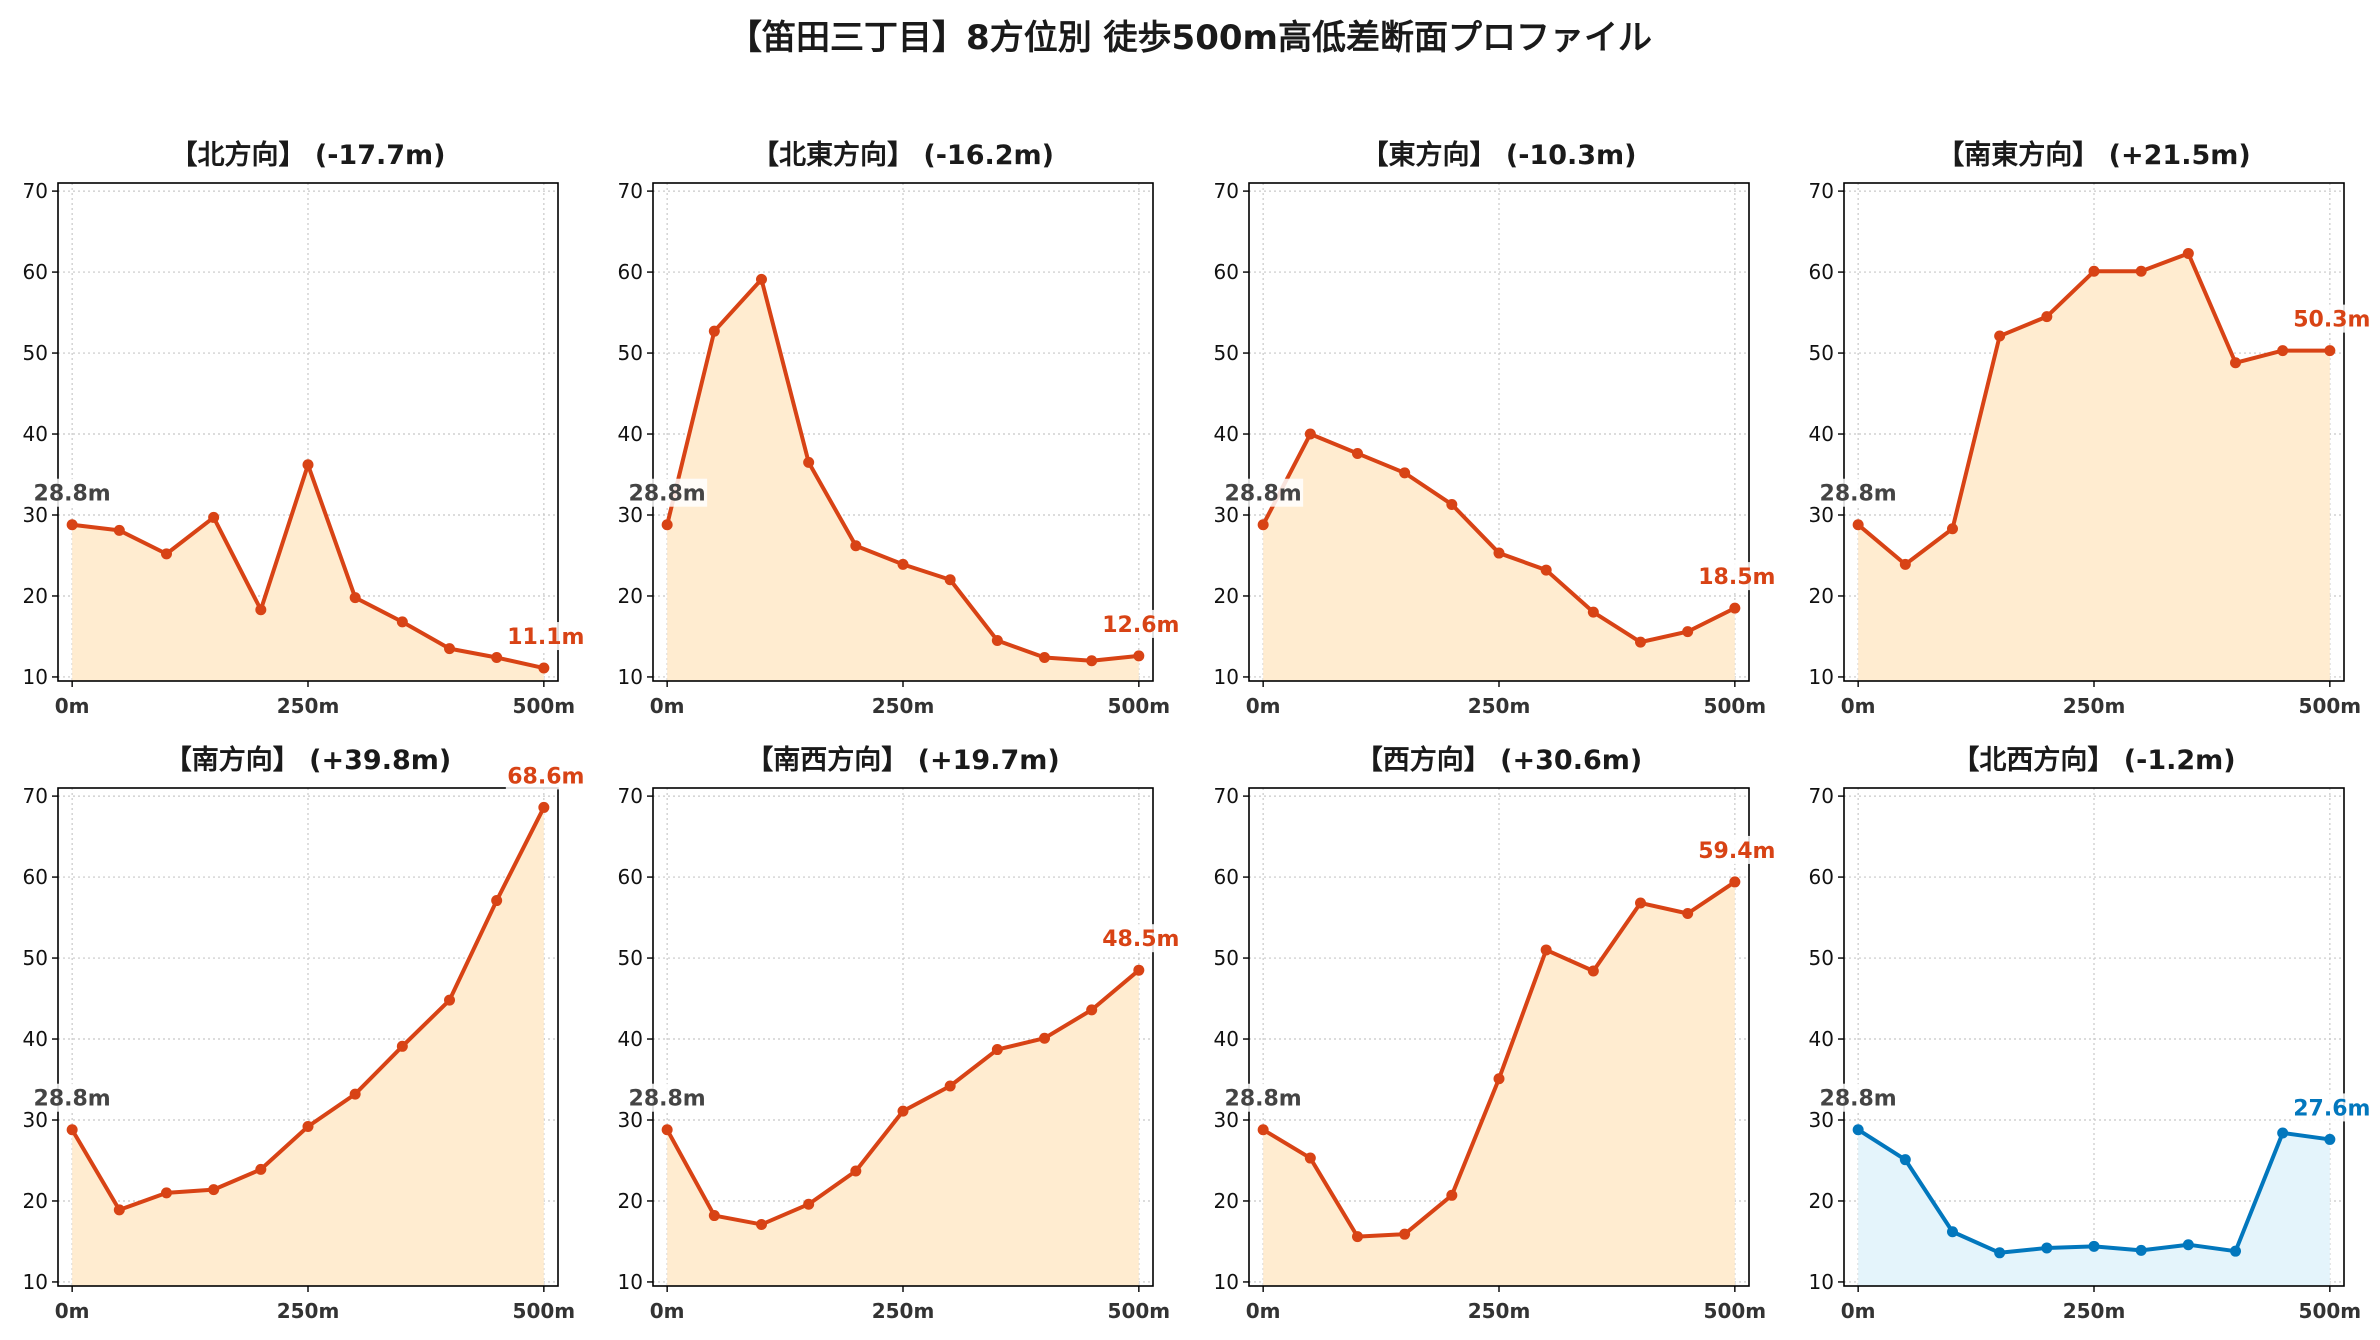 The height and width of the screenshot is (1340, 2380). What do you see at coordinates (545, 776) in the screenshot?
I see `end-value-label: 68.6m` at bounding box center [545, 776].